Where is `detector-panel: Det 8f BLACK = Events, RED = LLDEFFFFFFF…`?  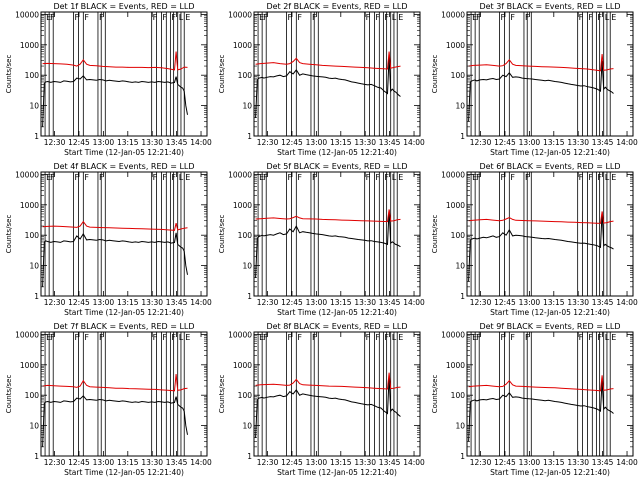 detector-panel: Det 8f BLACK = Events, RED = LLDEFFFFFFF… is located at coordinates (321, 399).